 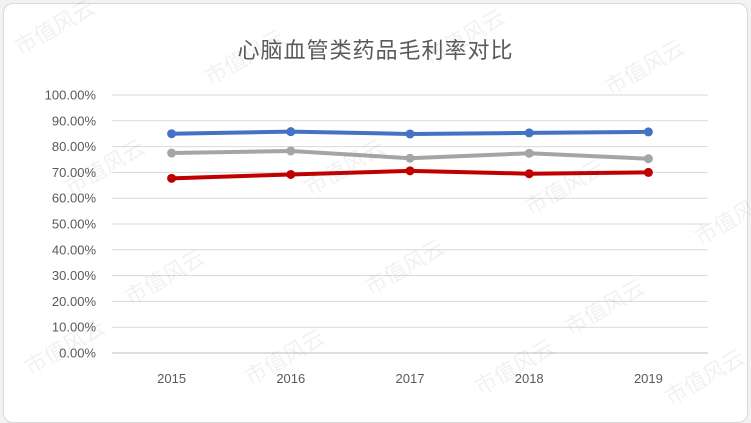 What do you see at coordinates (74, 327) in the screenshot?
I see `y-tick-label: 10.00%` at bounding box center [74, 327].